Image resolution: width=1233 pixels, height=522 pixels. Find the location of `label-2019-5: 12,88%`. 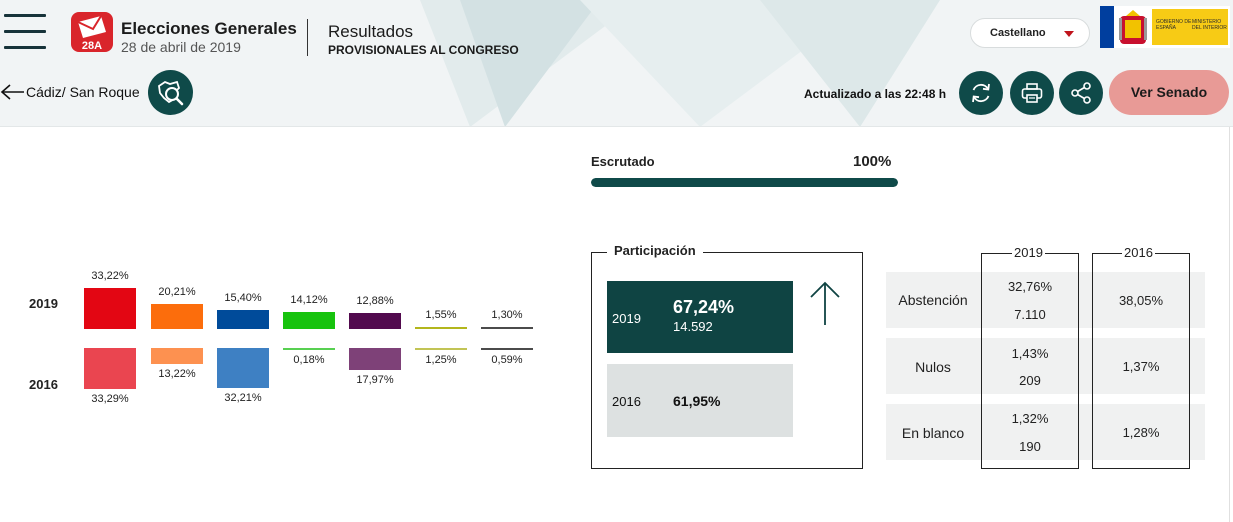

label-2019-5: 12,88% is located at coordinates (375, 301).